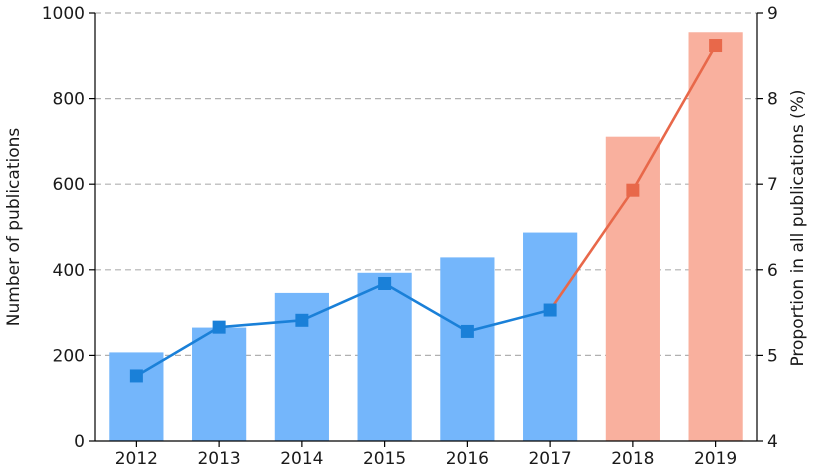 The width and height of the screenshot is (813, 471). What do you see at coordinates (69, 271) in the screenshot?
I see `y-tick-label: 400` at bounding box center [69, 271].